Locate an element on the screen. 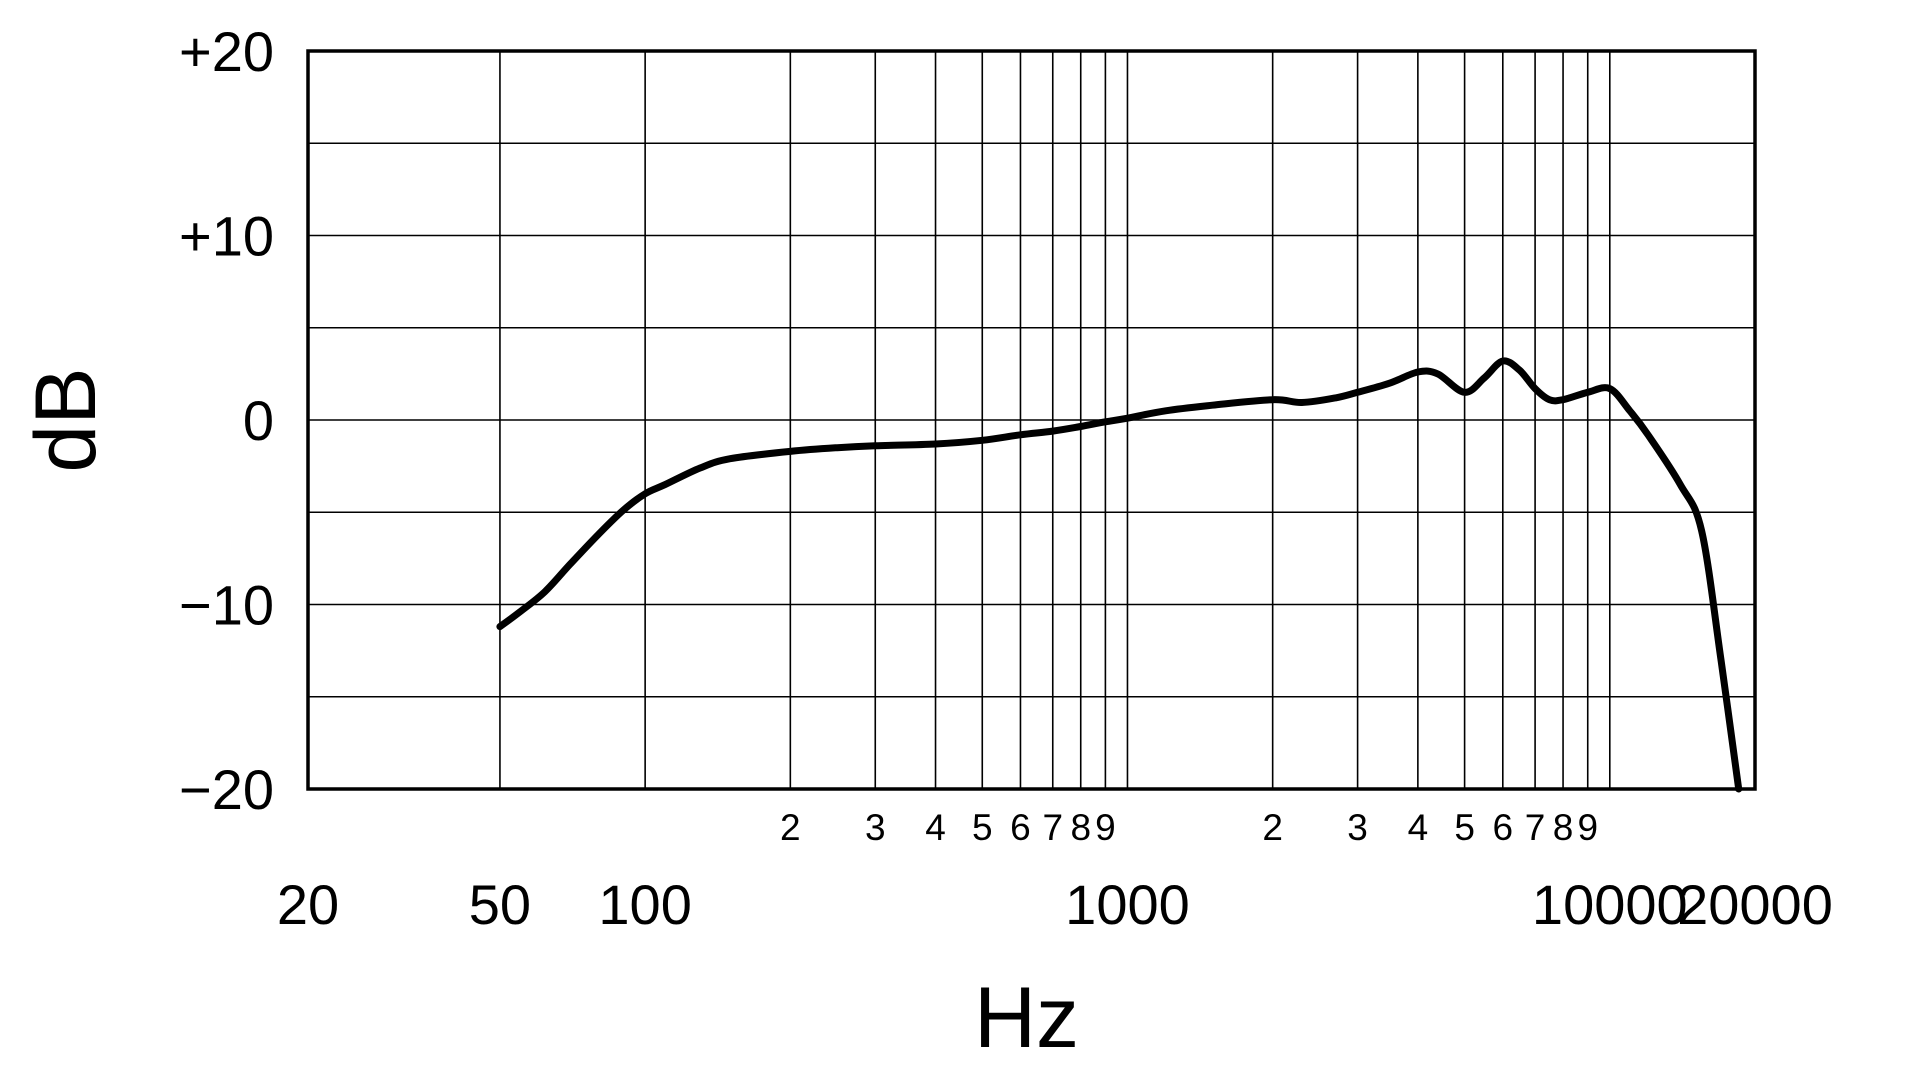 This screenshot has height=1080, width=1920. y-tick-label: +20 is located at coordinates (226, 51).